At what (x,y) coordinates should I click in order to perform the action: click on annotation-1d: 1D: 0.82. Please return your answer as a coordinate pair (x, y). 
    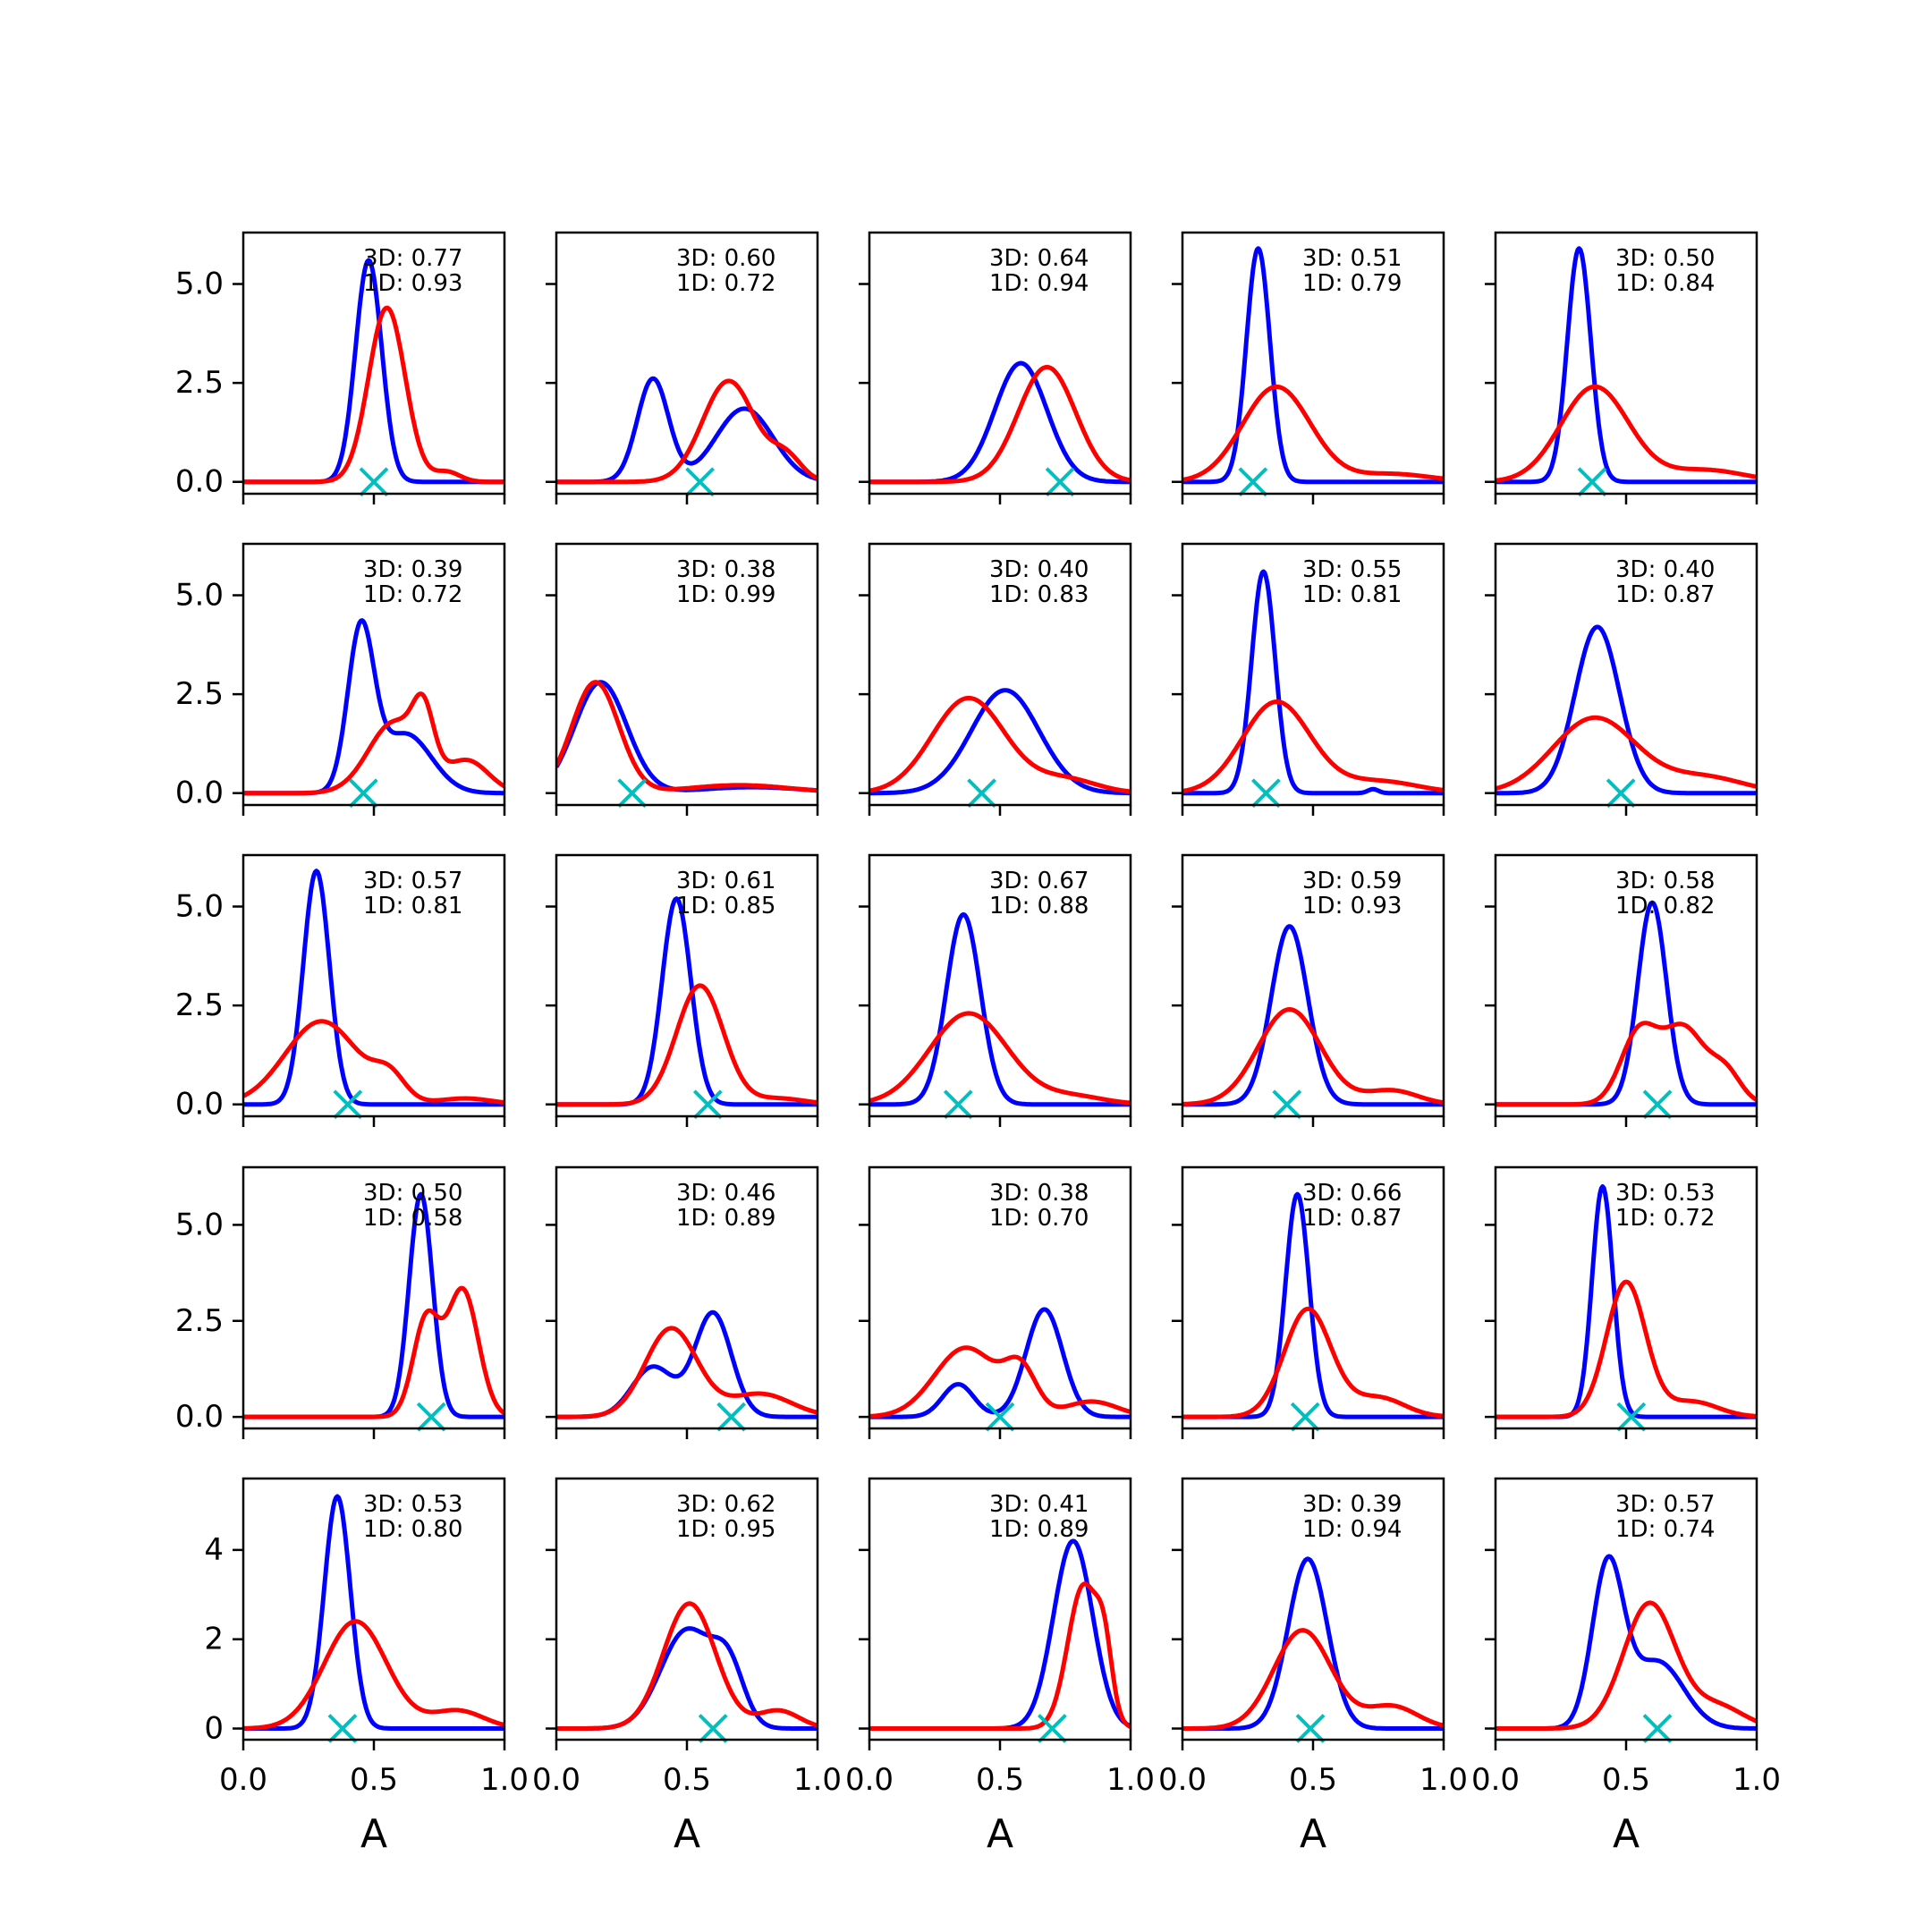
    Looking at the image, I should click on (1665, 906).